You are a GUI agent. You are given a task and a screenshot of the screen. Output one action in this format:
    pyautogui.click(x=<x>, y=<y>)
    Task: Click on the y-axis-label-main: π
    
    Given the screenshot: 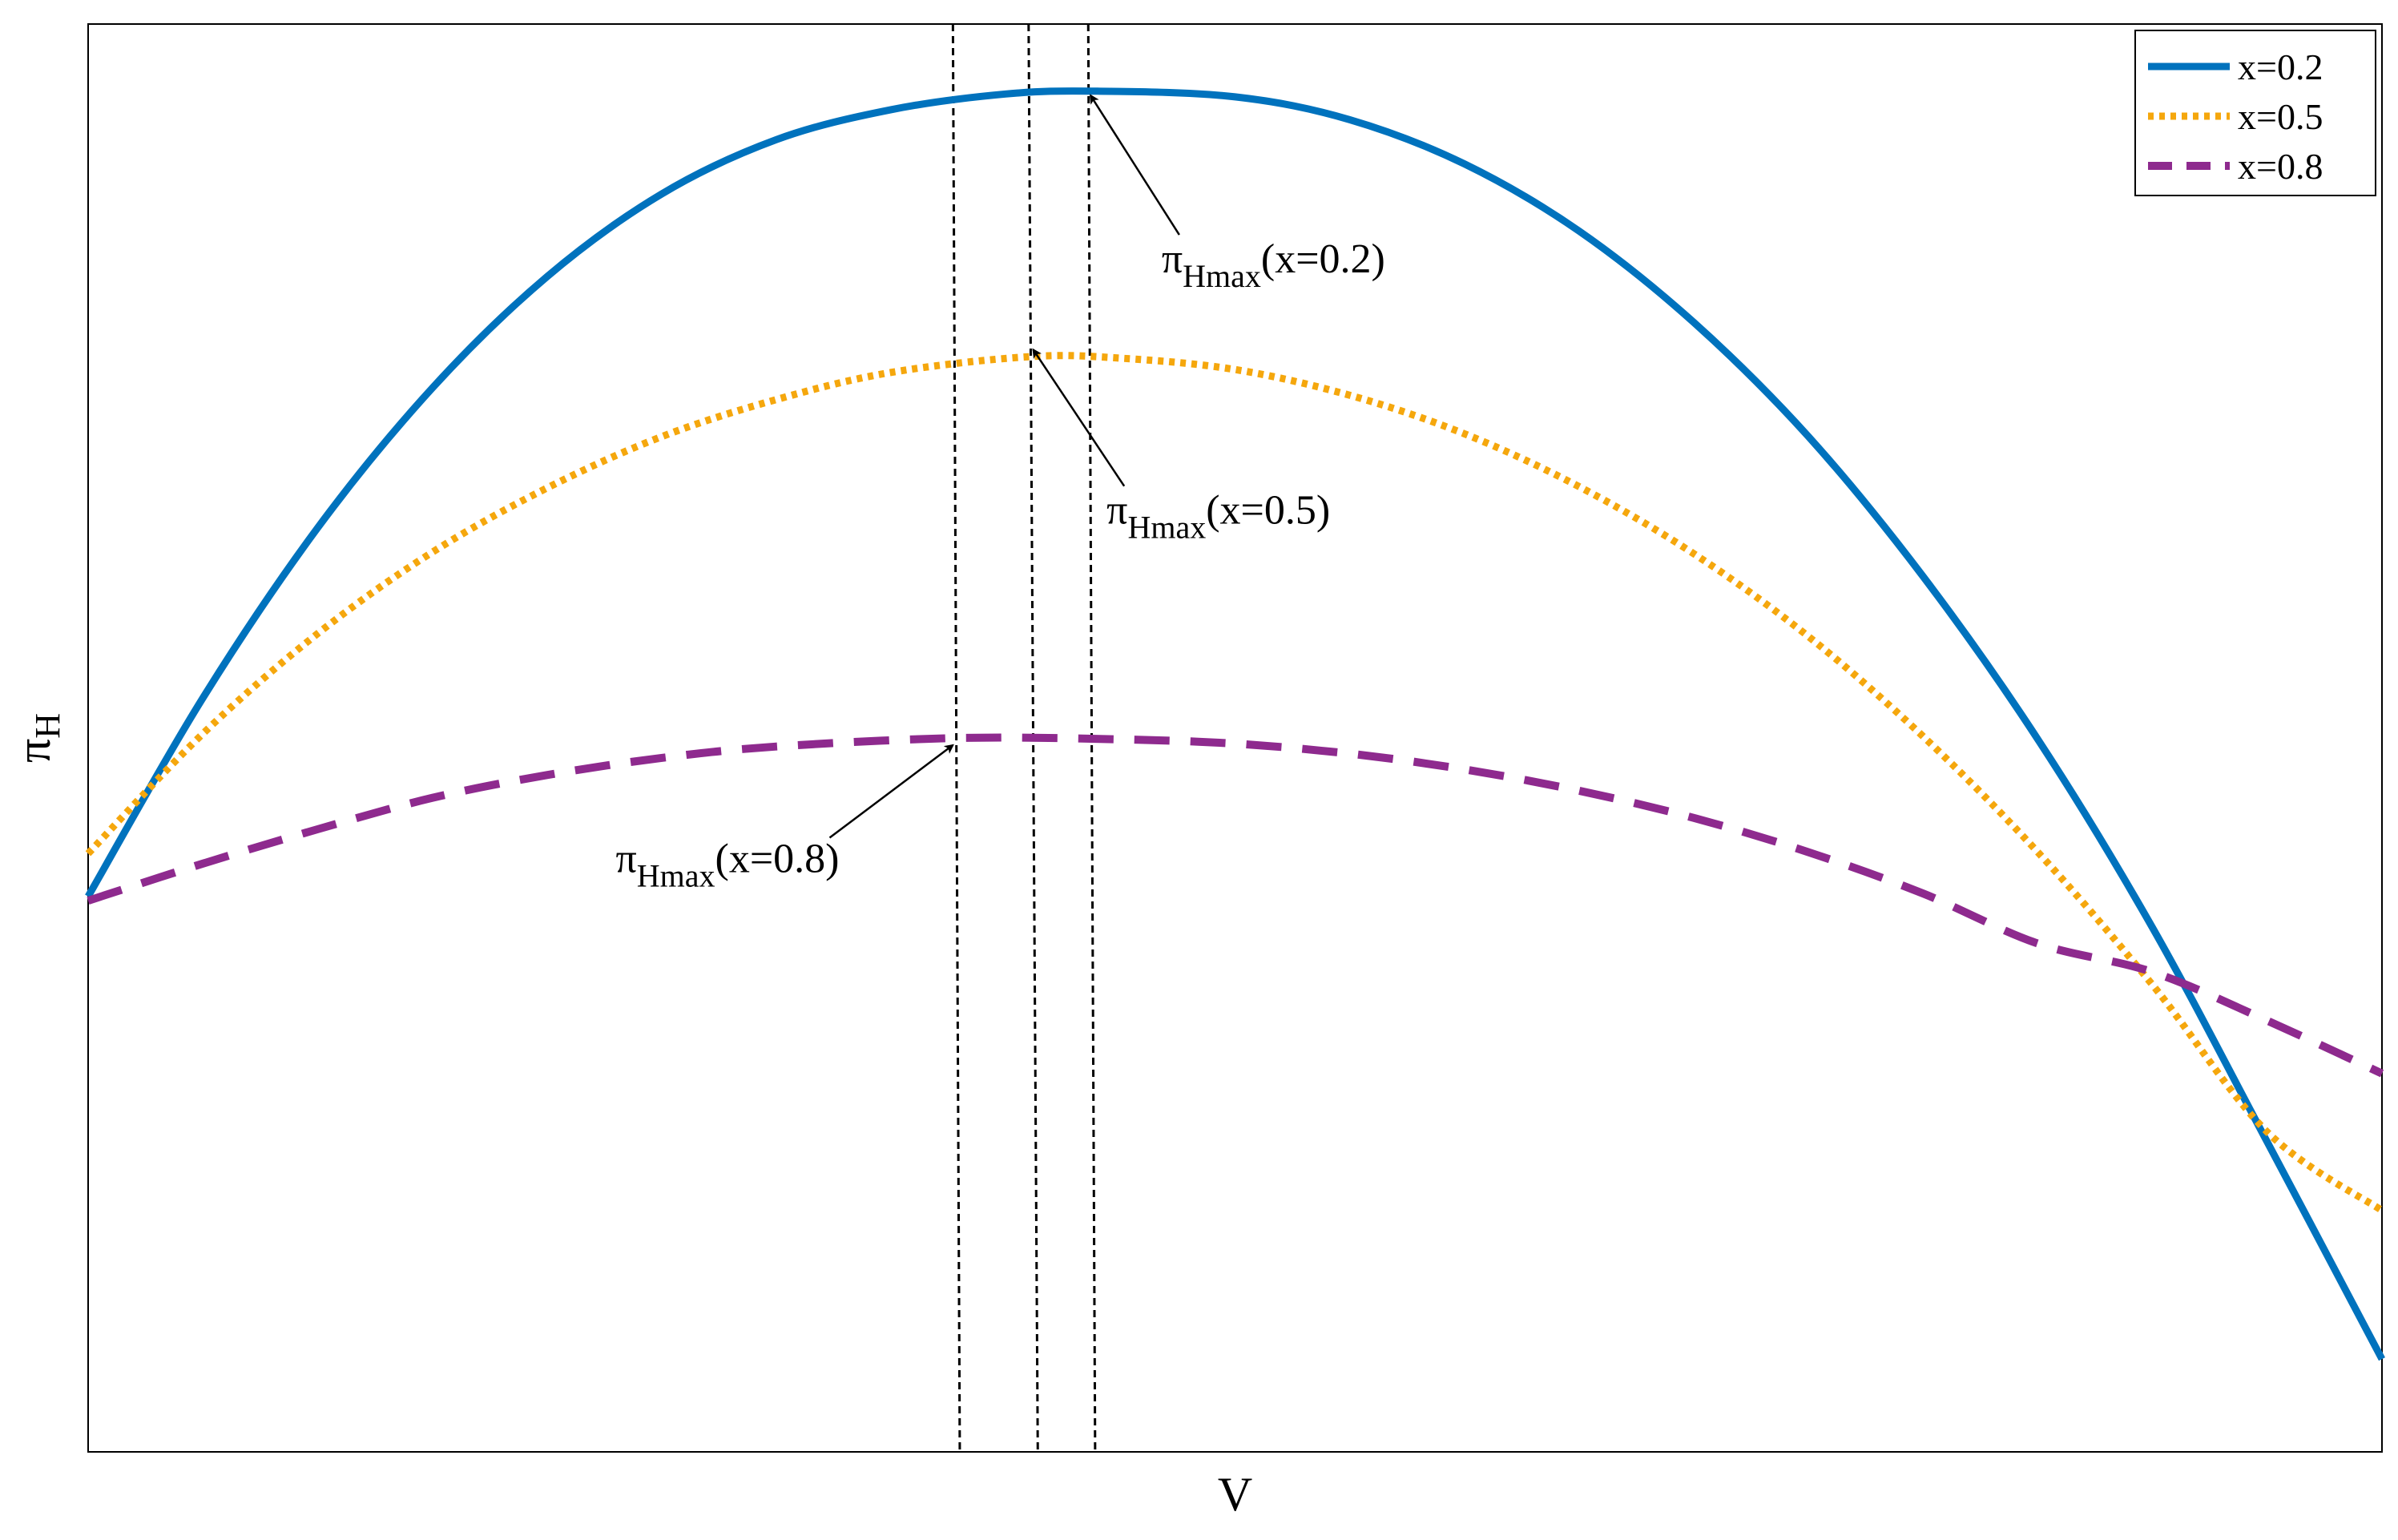 What is the action you would take?
    pyautogui.click(x=33, y=751)
    